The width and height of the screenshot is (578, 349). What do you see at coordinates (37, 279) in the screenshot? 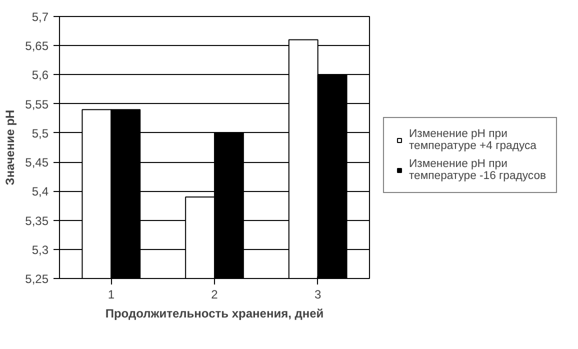
I see `y-tick-label: 5,25` at bounding box center [37, 279].